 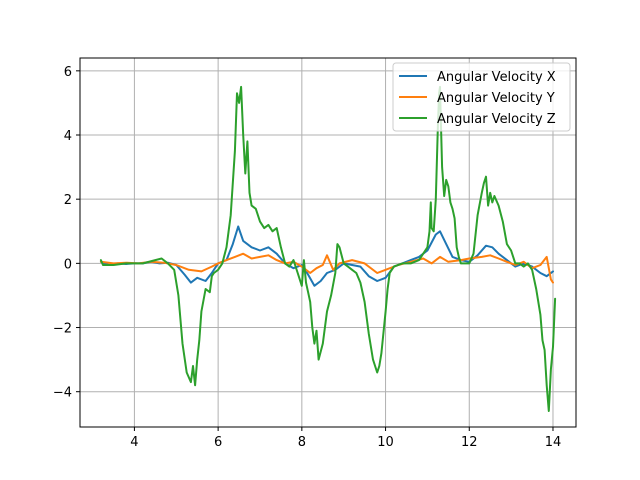 What do you see at coordinates (68, 264) in the screenshot?
I see `y-tick-label: 0` at bounding box center [68, 264].